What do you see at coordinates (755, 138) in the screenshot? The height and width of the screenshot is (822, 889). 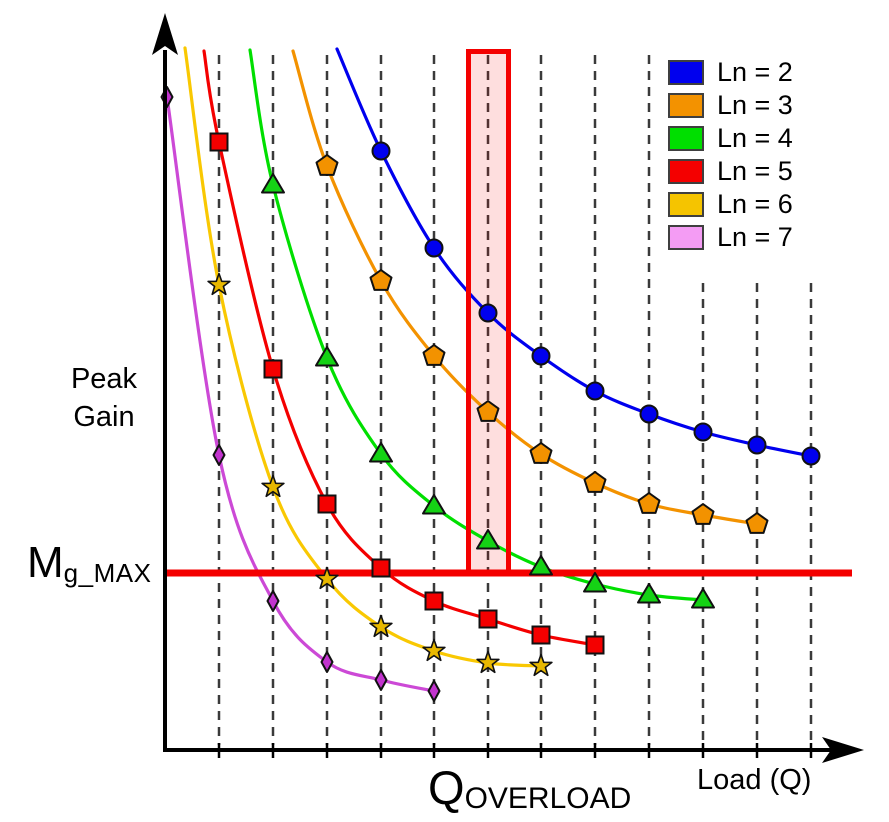 I see `legend-label: Ln = 4` at bounding box center [755, 138].